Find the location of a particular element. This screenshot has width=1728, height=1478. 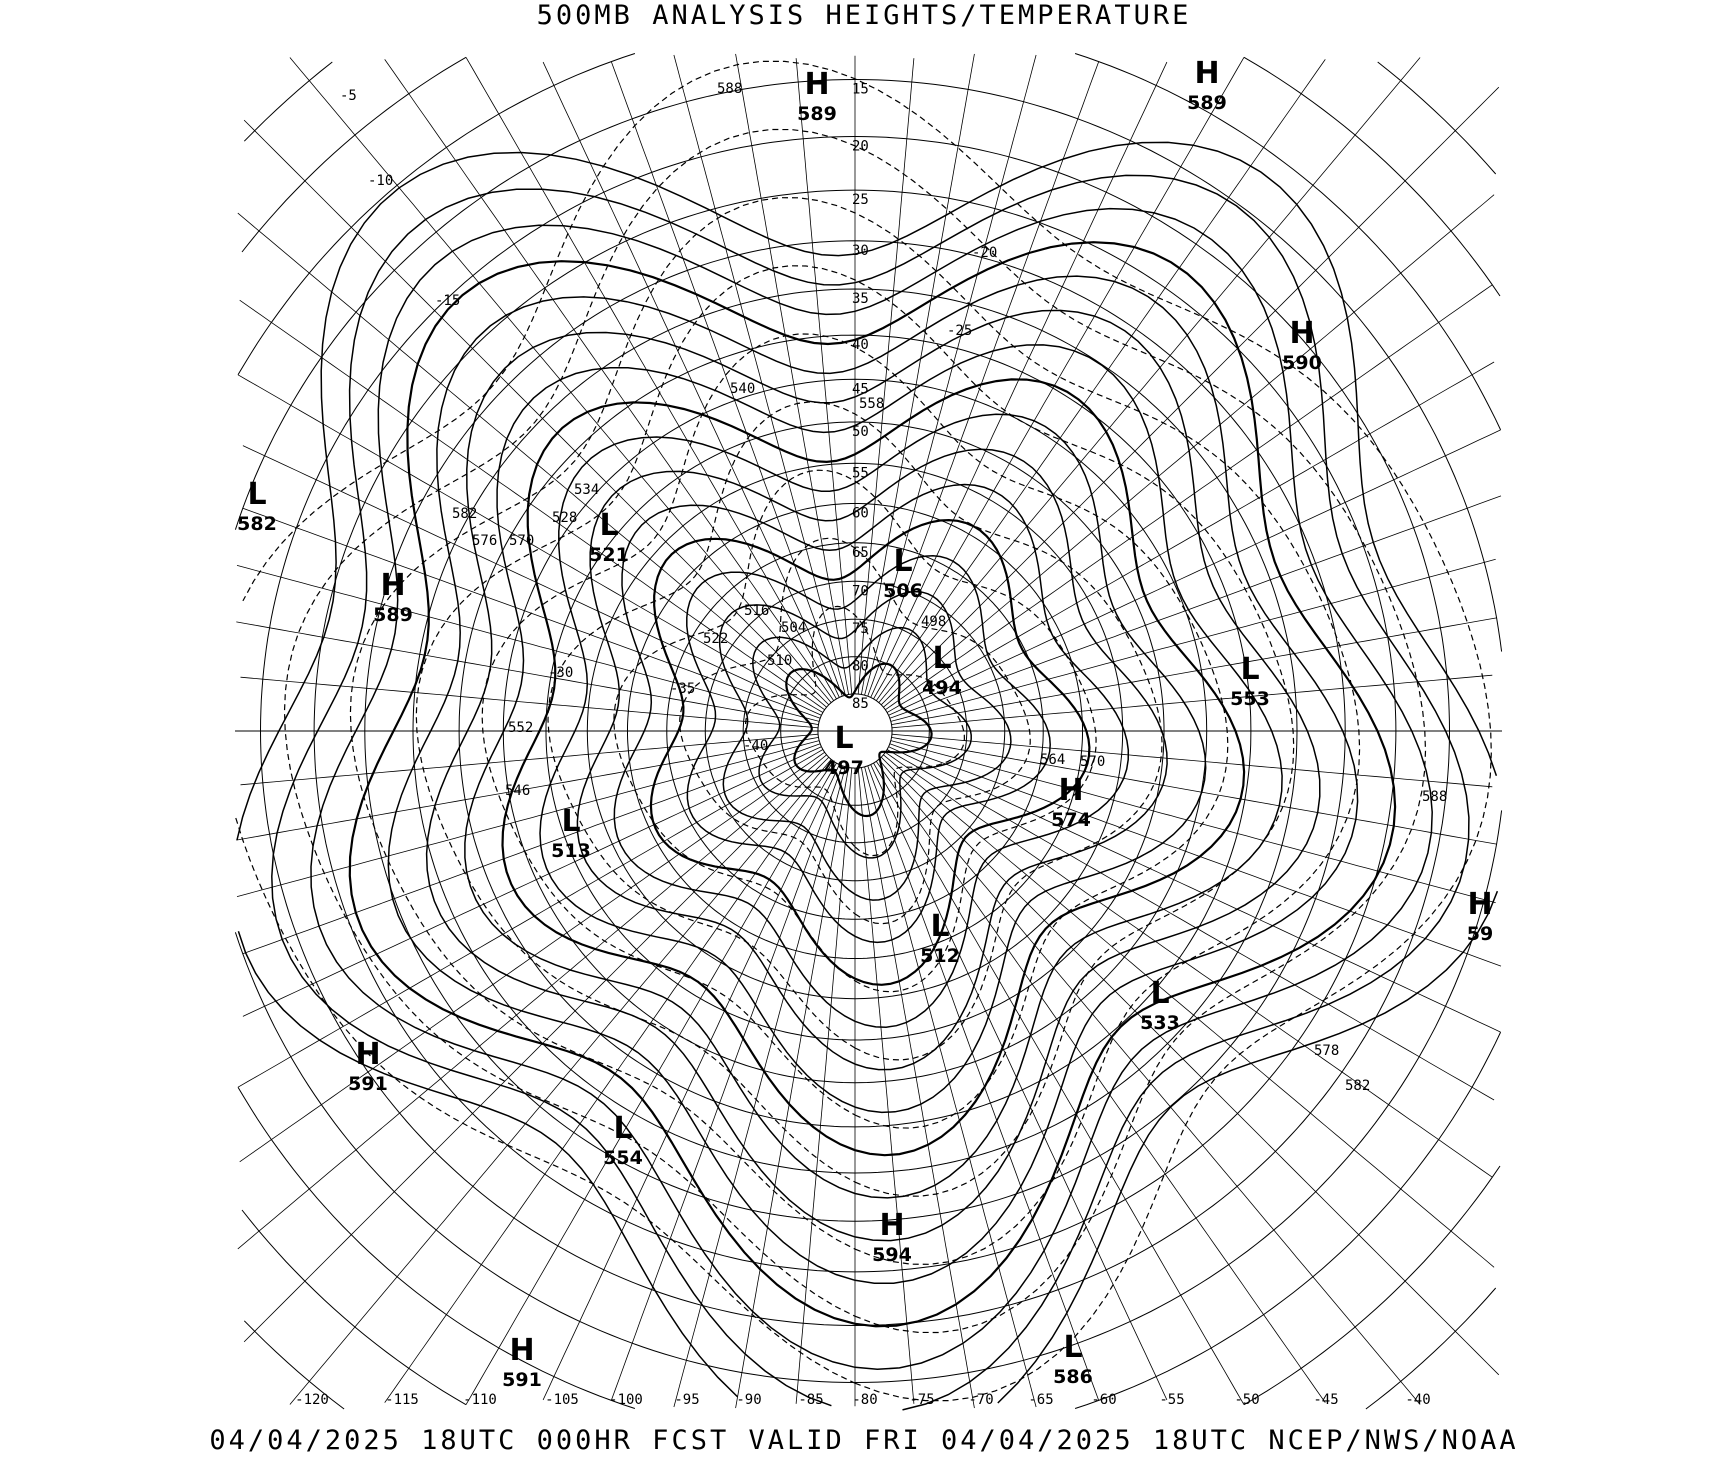

center-height-value: 513 is located at coordinates (571, 851).